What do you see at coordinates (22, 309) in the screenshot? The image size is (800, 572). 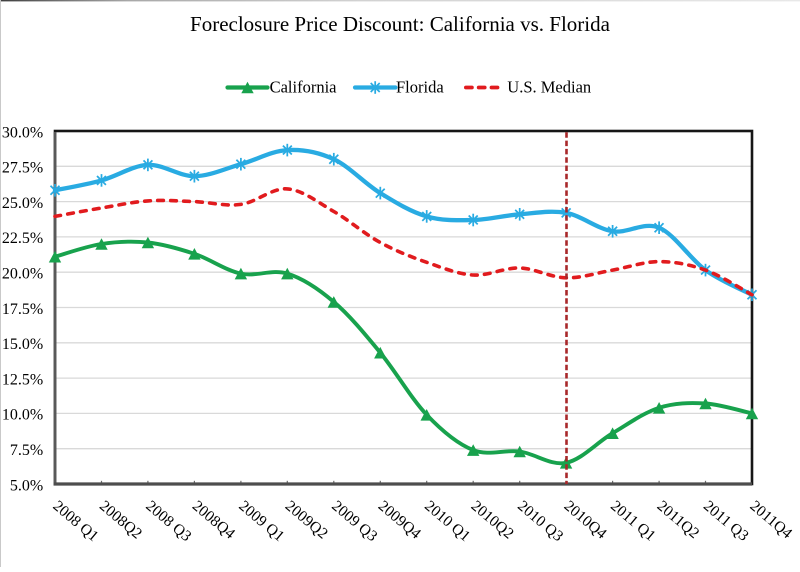 I see `svg-text: 17.5%` at bounding box center [22, 309].